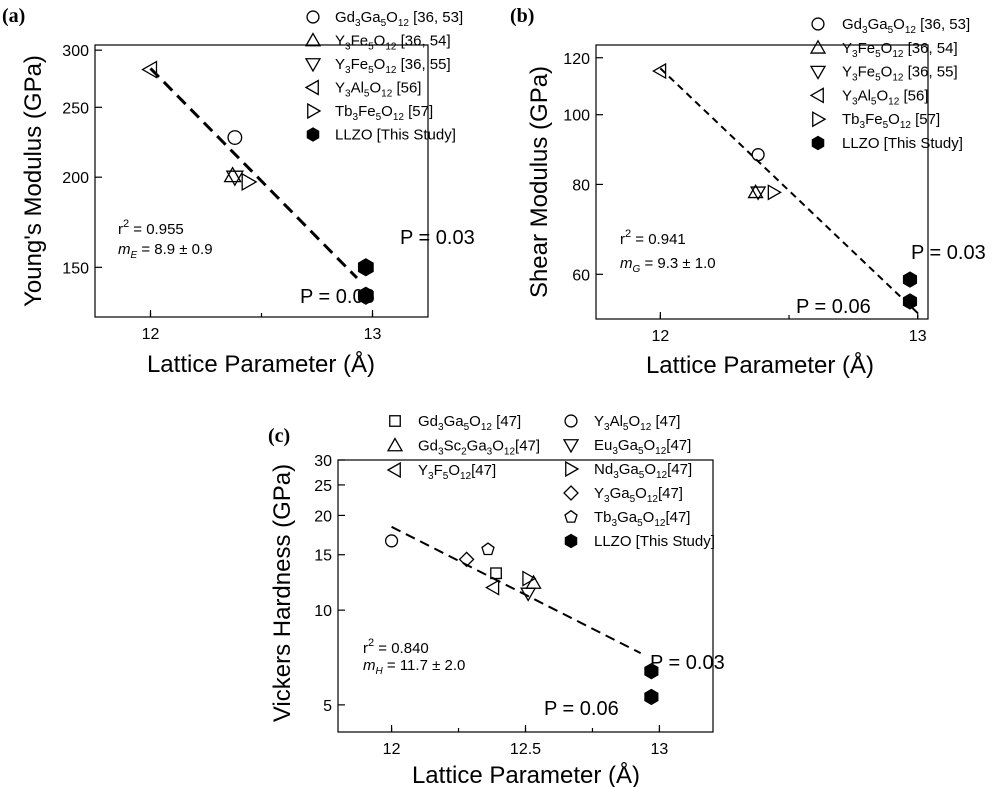 This screenshot has height=787, width=1003. What do you see at coordinates (13, 16) in the screenshot?
I see `panel-a-label: (a)` at bounding box center [13, 16].